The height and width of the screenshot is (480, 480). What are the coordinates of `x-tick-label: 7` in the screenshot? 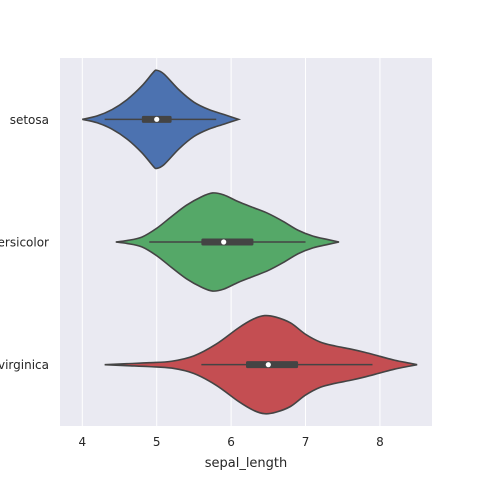 It's located at (306, 442).